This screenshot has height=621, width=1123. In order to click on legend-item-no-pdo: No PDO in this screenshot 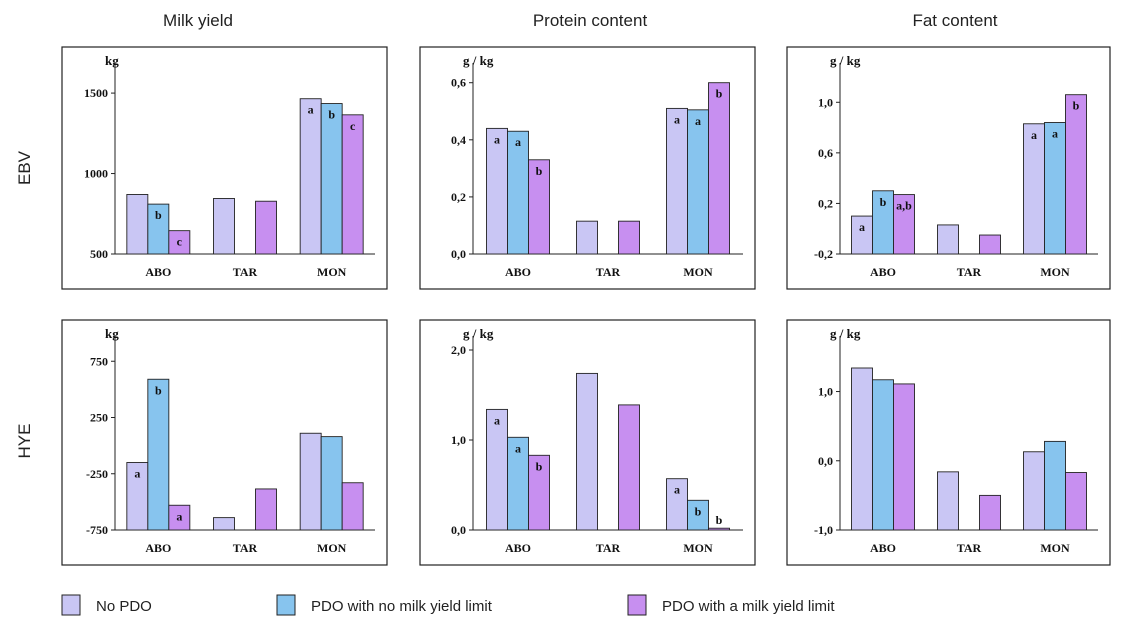, I will do `click(106, 605)`.